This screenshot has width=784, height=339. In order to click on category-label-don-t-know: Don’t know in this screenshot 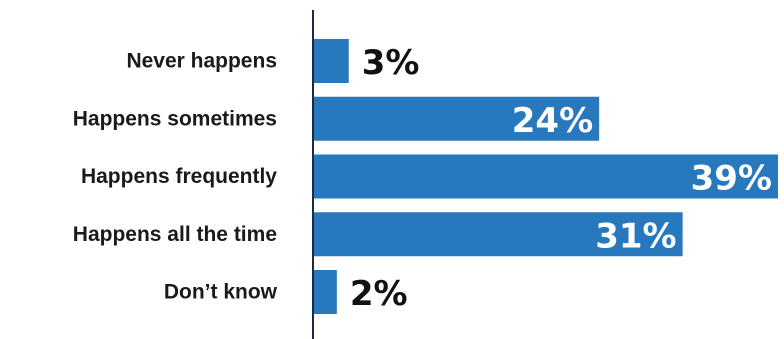, I will do `click(221, 292)`.